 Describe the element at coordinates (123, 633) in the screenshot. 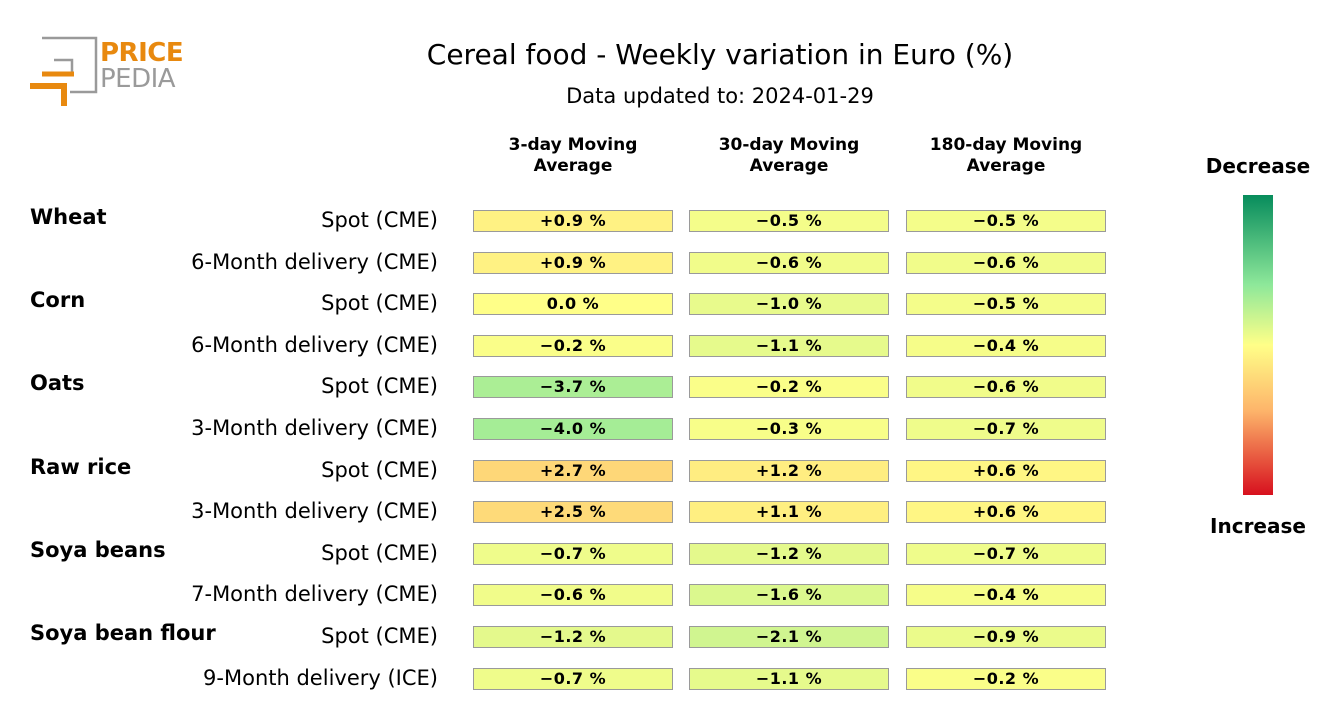

I see `group-label: Soya bean flour` at that location.